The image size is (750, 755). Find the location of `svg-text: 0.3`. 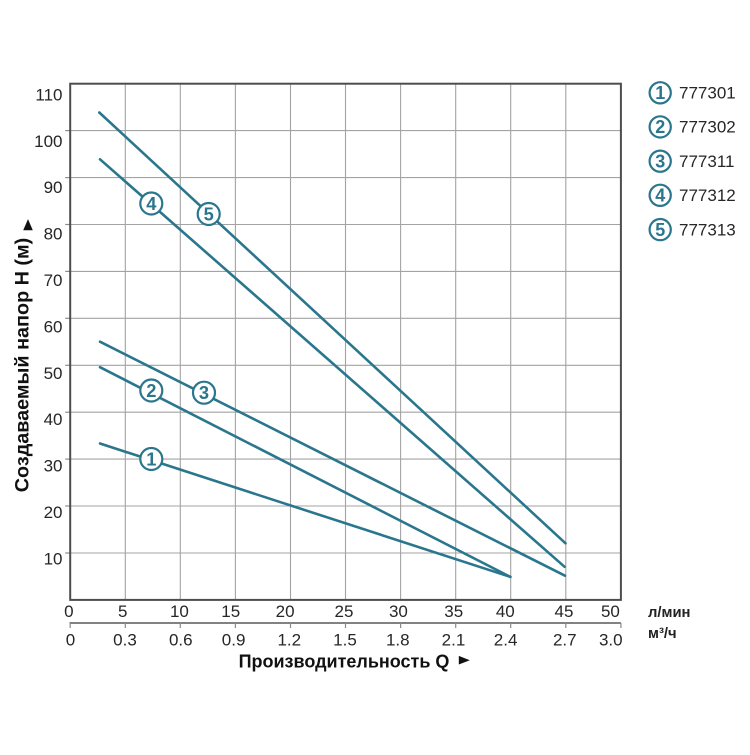

svg-text: 0.3 is located at coordinates (125, 639).